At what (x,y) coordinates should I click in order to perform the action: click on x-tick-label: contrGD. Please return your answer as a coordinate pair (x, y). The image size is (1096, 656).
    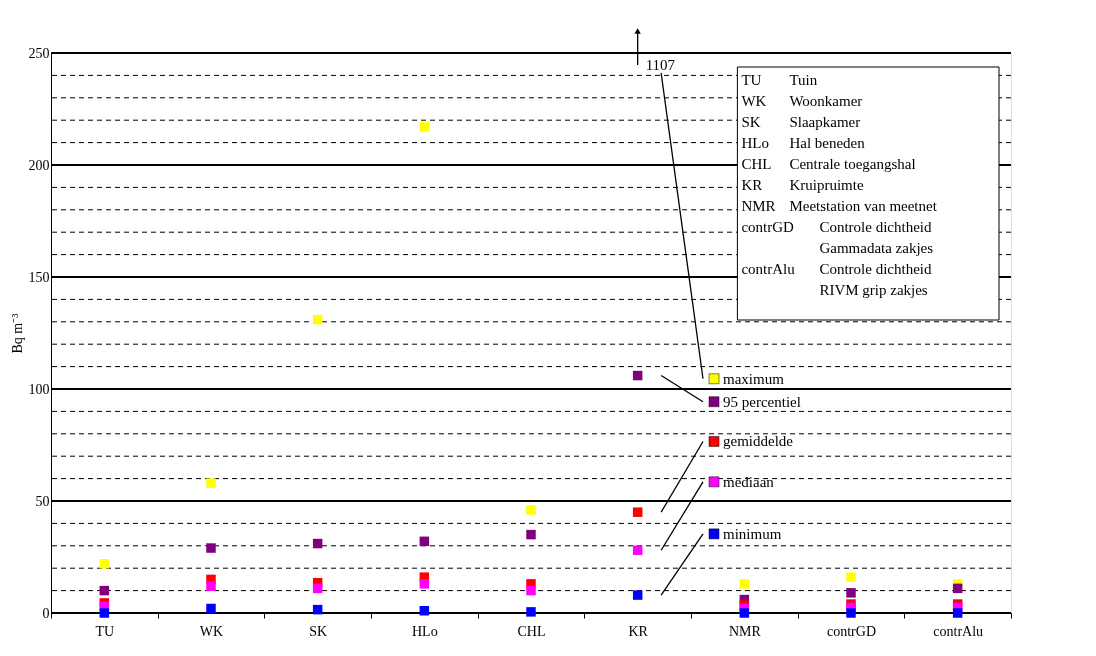
    Looking at the image, I should click on (851, 631).